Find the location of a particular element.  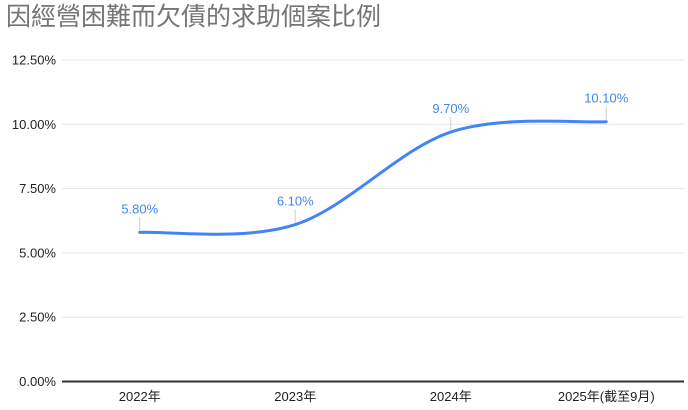

x-axis-tick-label: 2022年 is located at coordinates (140, 396).